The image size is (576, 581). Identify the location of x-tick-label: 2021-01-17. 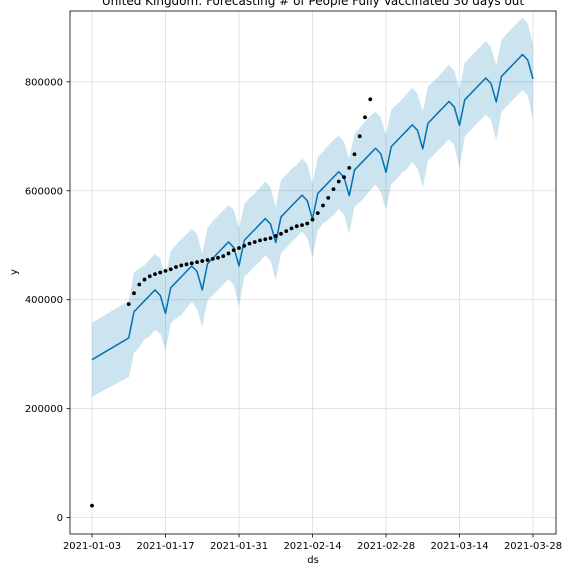
(165, 546).